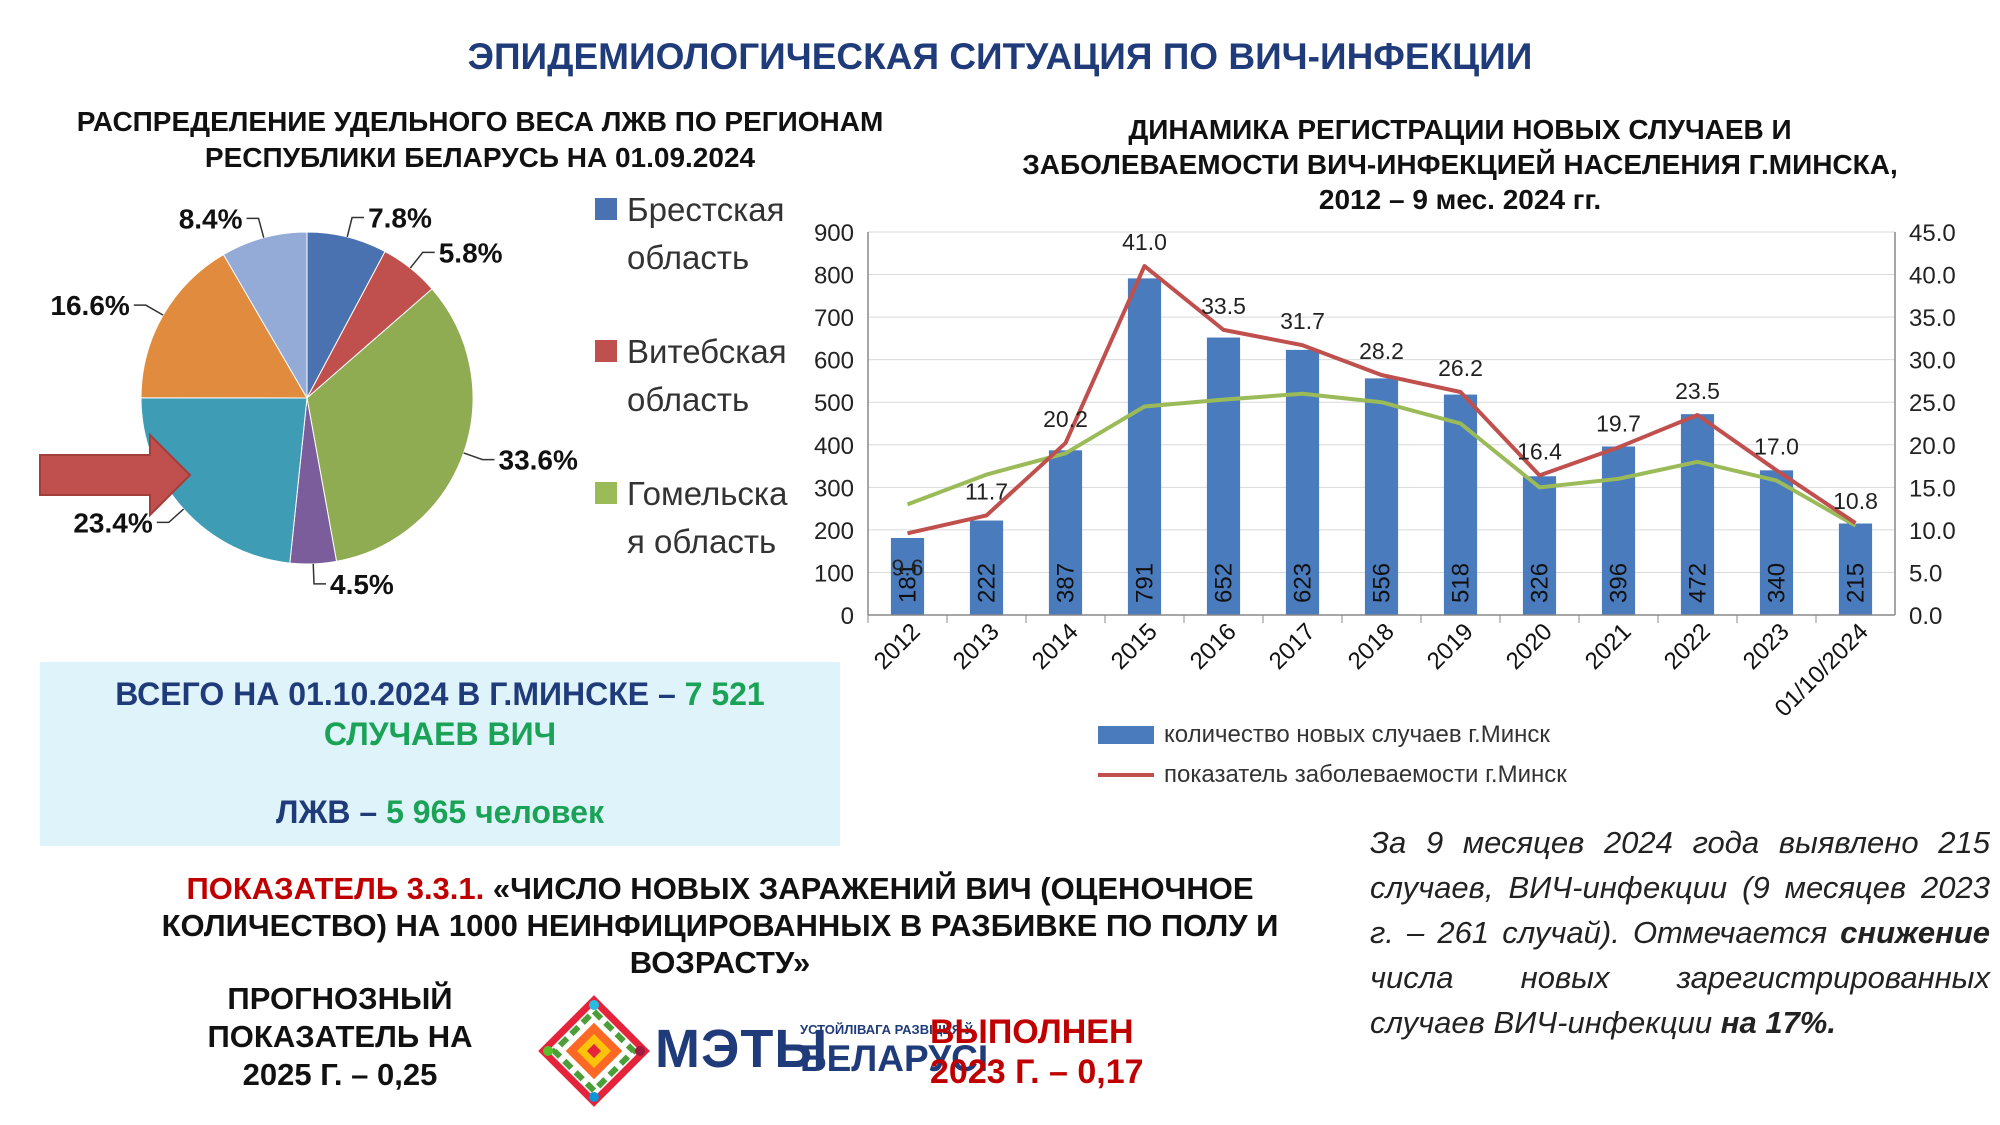 The height and width of the screenshot is (1125, 2000). Describe the element at coordinates (1381, 351) in the screenshot. I see `line-value-label: 28.2` at that location.